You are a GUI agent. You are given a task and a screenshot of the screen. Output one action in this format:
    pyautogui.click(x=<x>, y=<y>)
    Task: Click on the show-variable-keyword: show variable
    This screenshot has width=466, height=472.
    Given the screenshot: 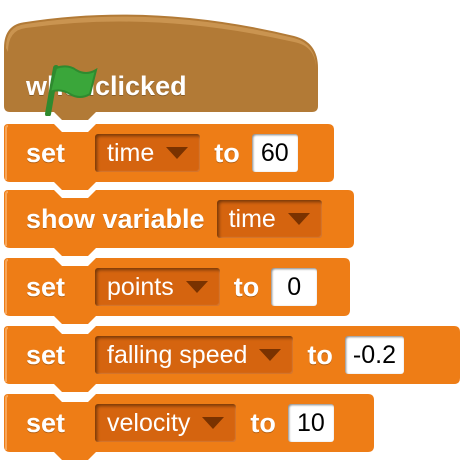 What is the action you would take?
    pyautogui.click(x=115, y=218)
    